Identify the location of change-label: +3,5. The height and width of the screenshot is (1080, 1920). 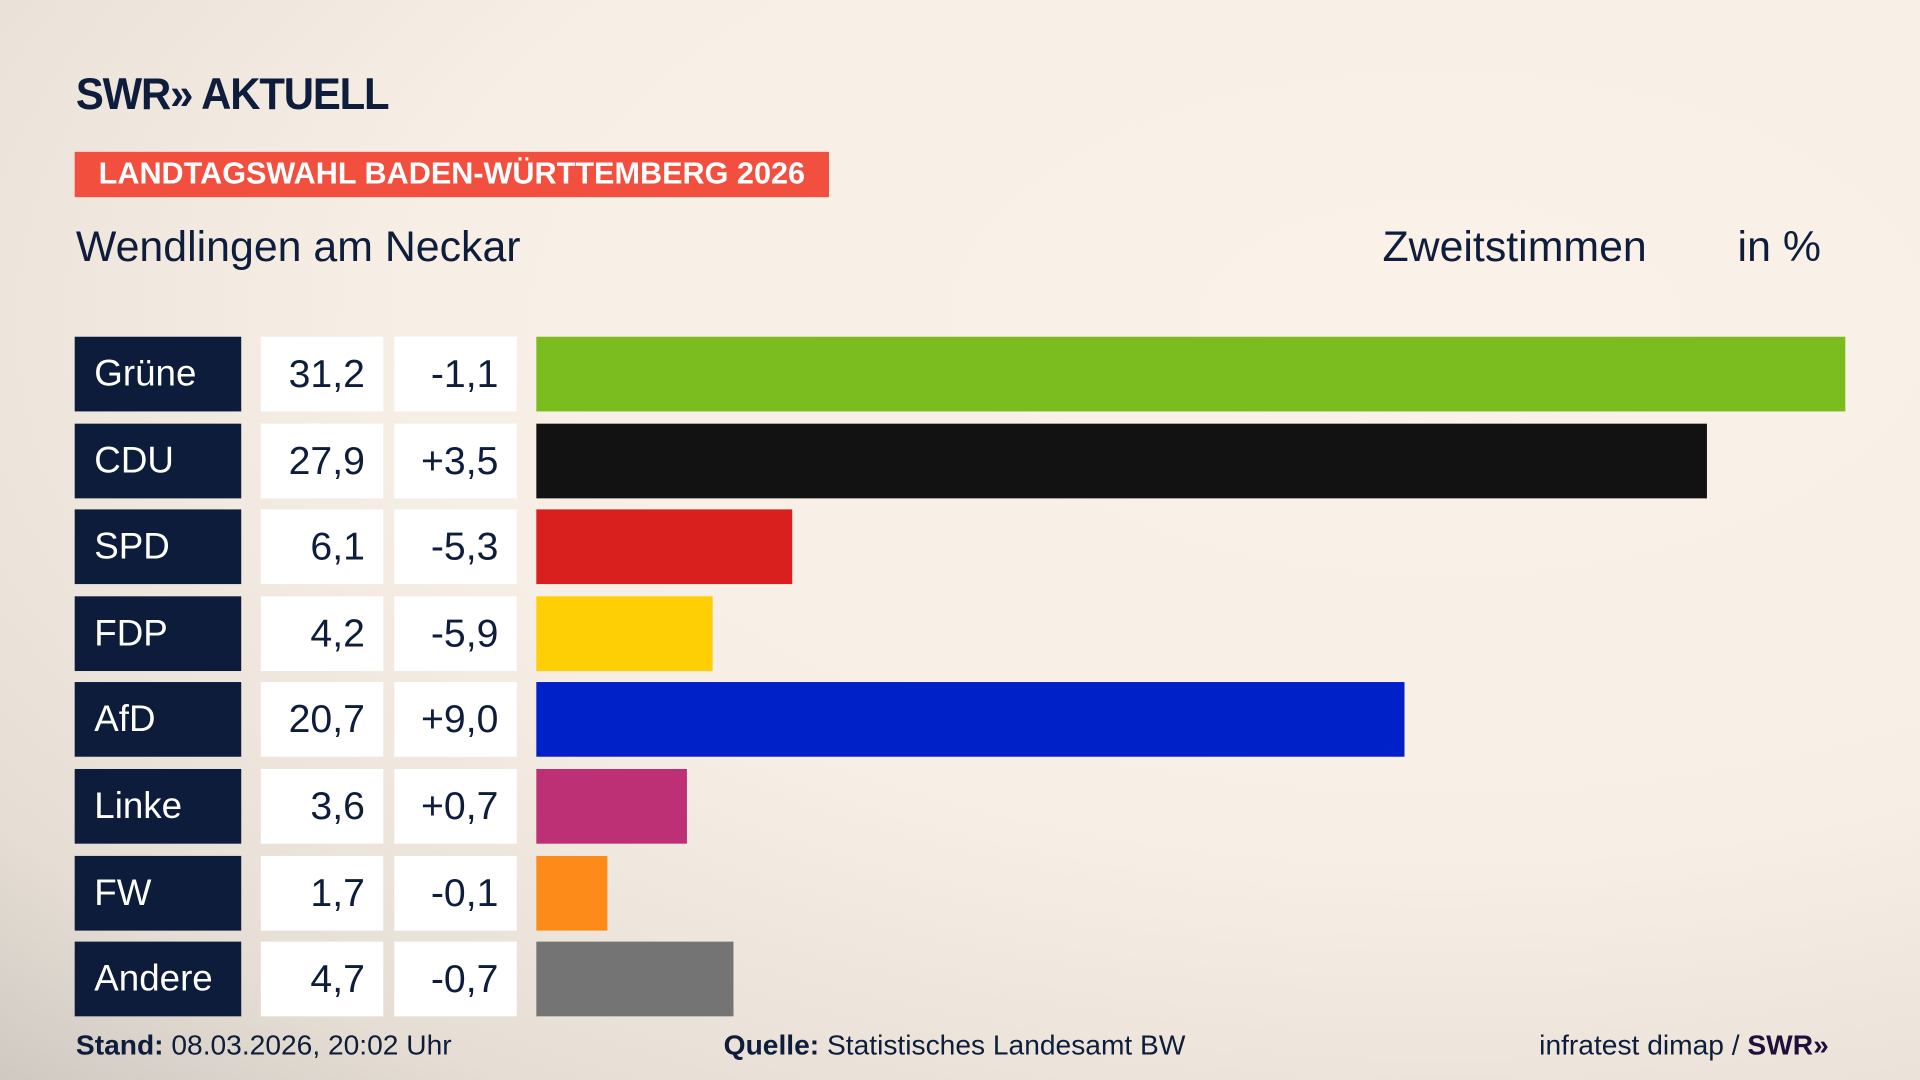
(455, 460).